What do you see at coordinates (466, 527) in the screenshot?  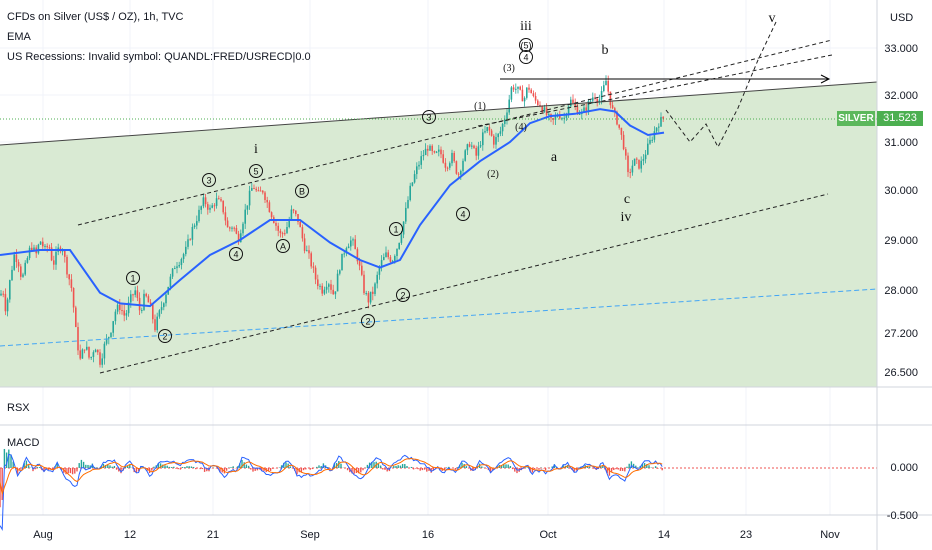 I see `time-axis: Aug 12 21 Sep 16 Oct 14 23 Nov` at bounding box center [466, 527].